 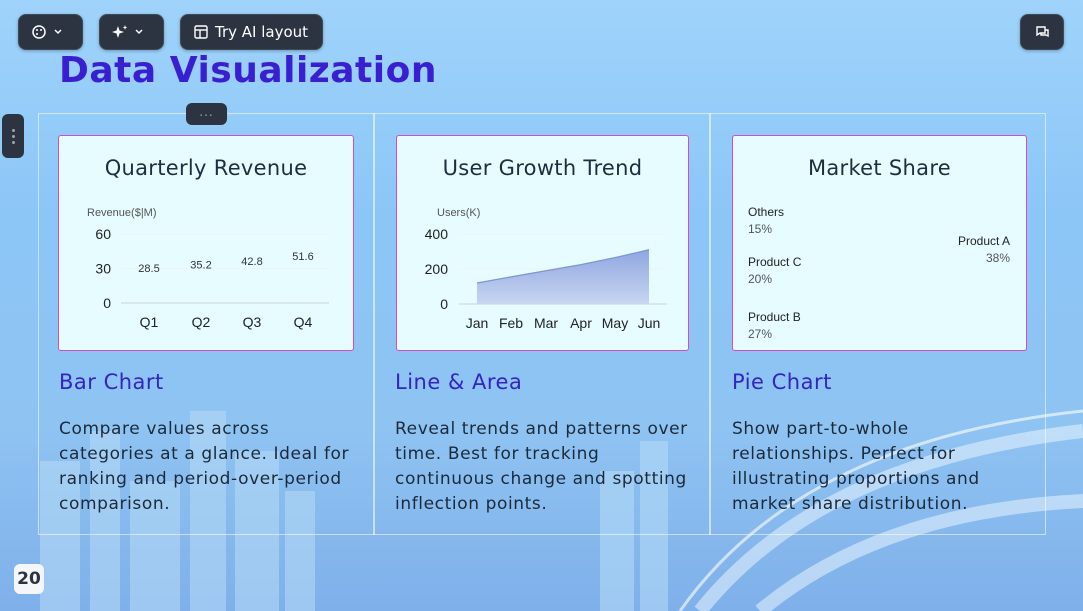 I want to click on y-axis-label: Revenue($|M), so click(x=122, y=213).